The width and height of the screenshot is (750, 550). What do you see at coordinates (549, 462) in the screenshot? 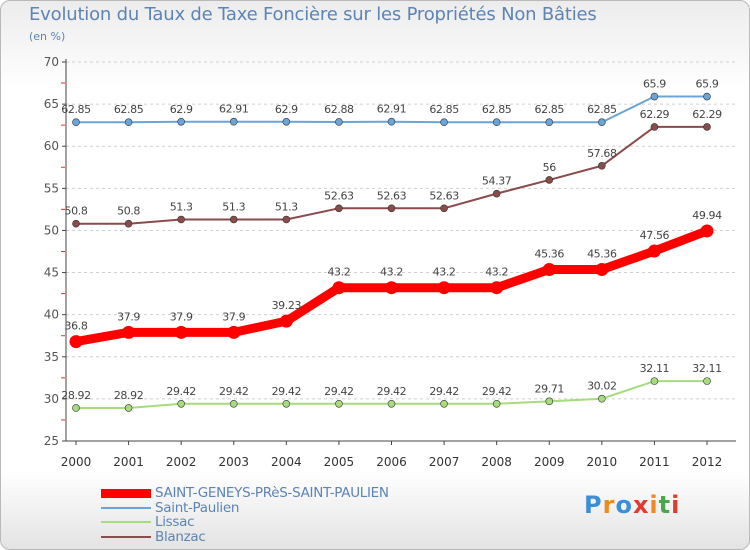
I see `x-tick-label: 2009` at bounding box center [549, 462].